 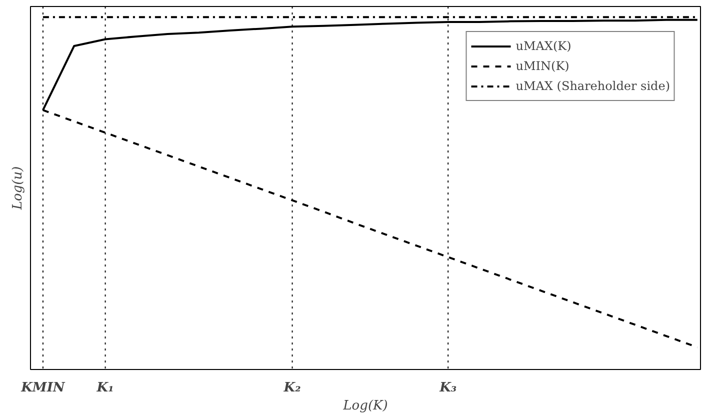 What do you see at coordinates (543, 66) in the screenshot?
I see `legend-label: uMIN(K)` at bounding box center [543, 66].